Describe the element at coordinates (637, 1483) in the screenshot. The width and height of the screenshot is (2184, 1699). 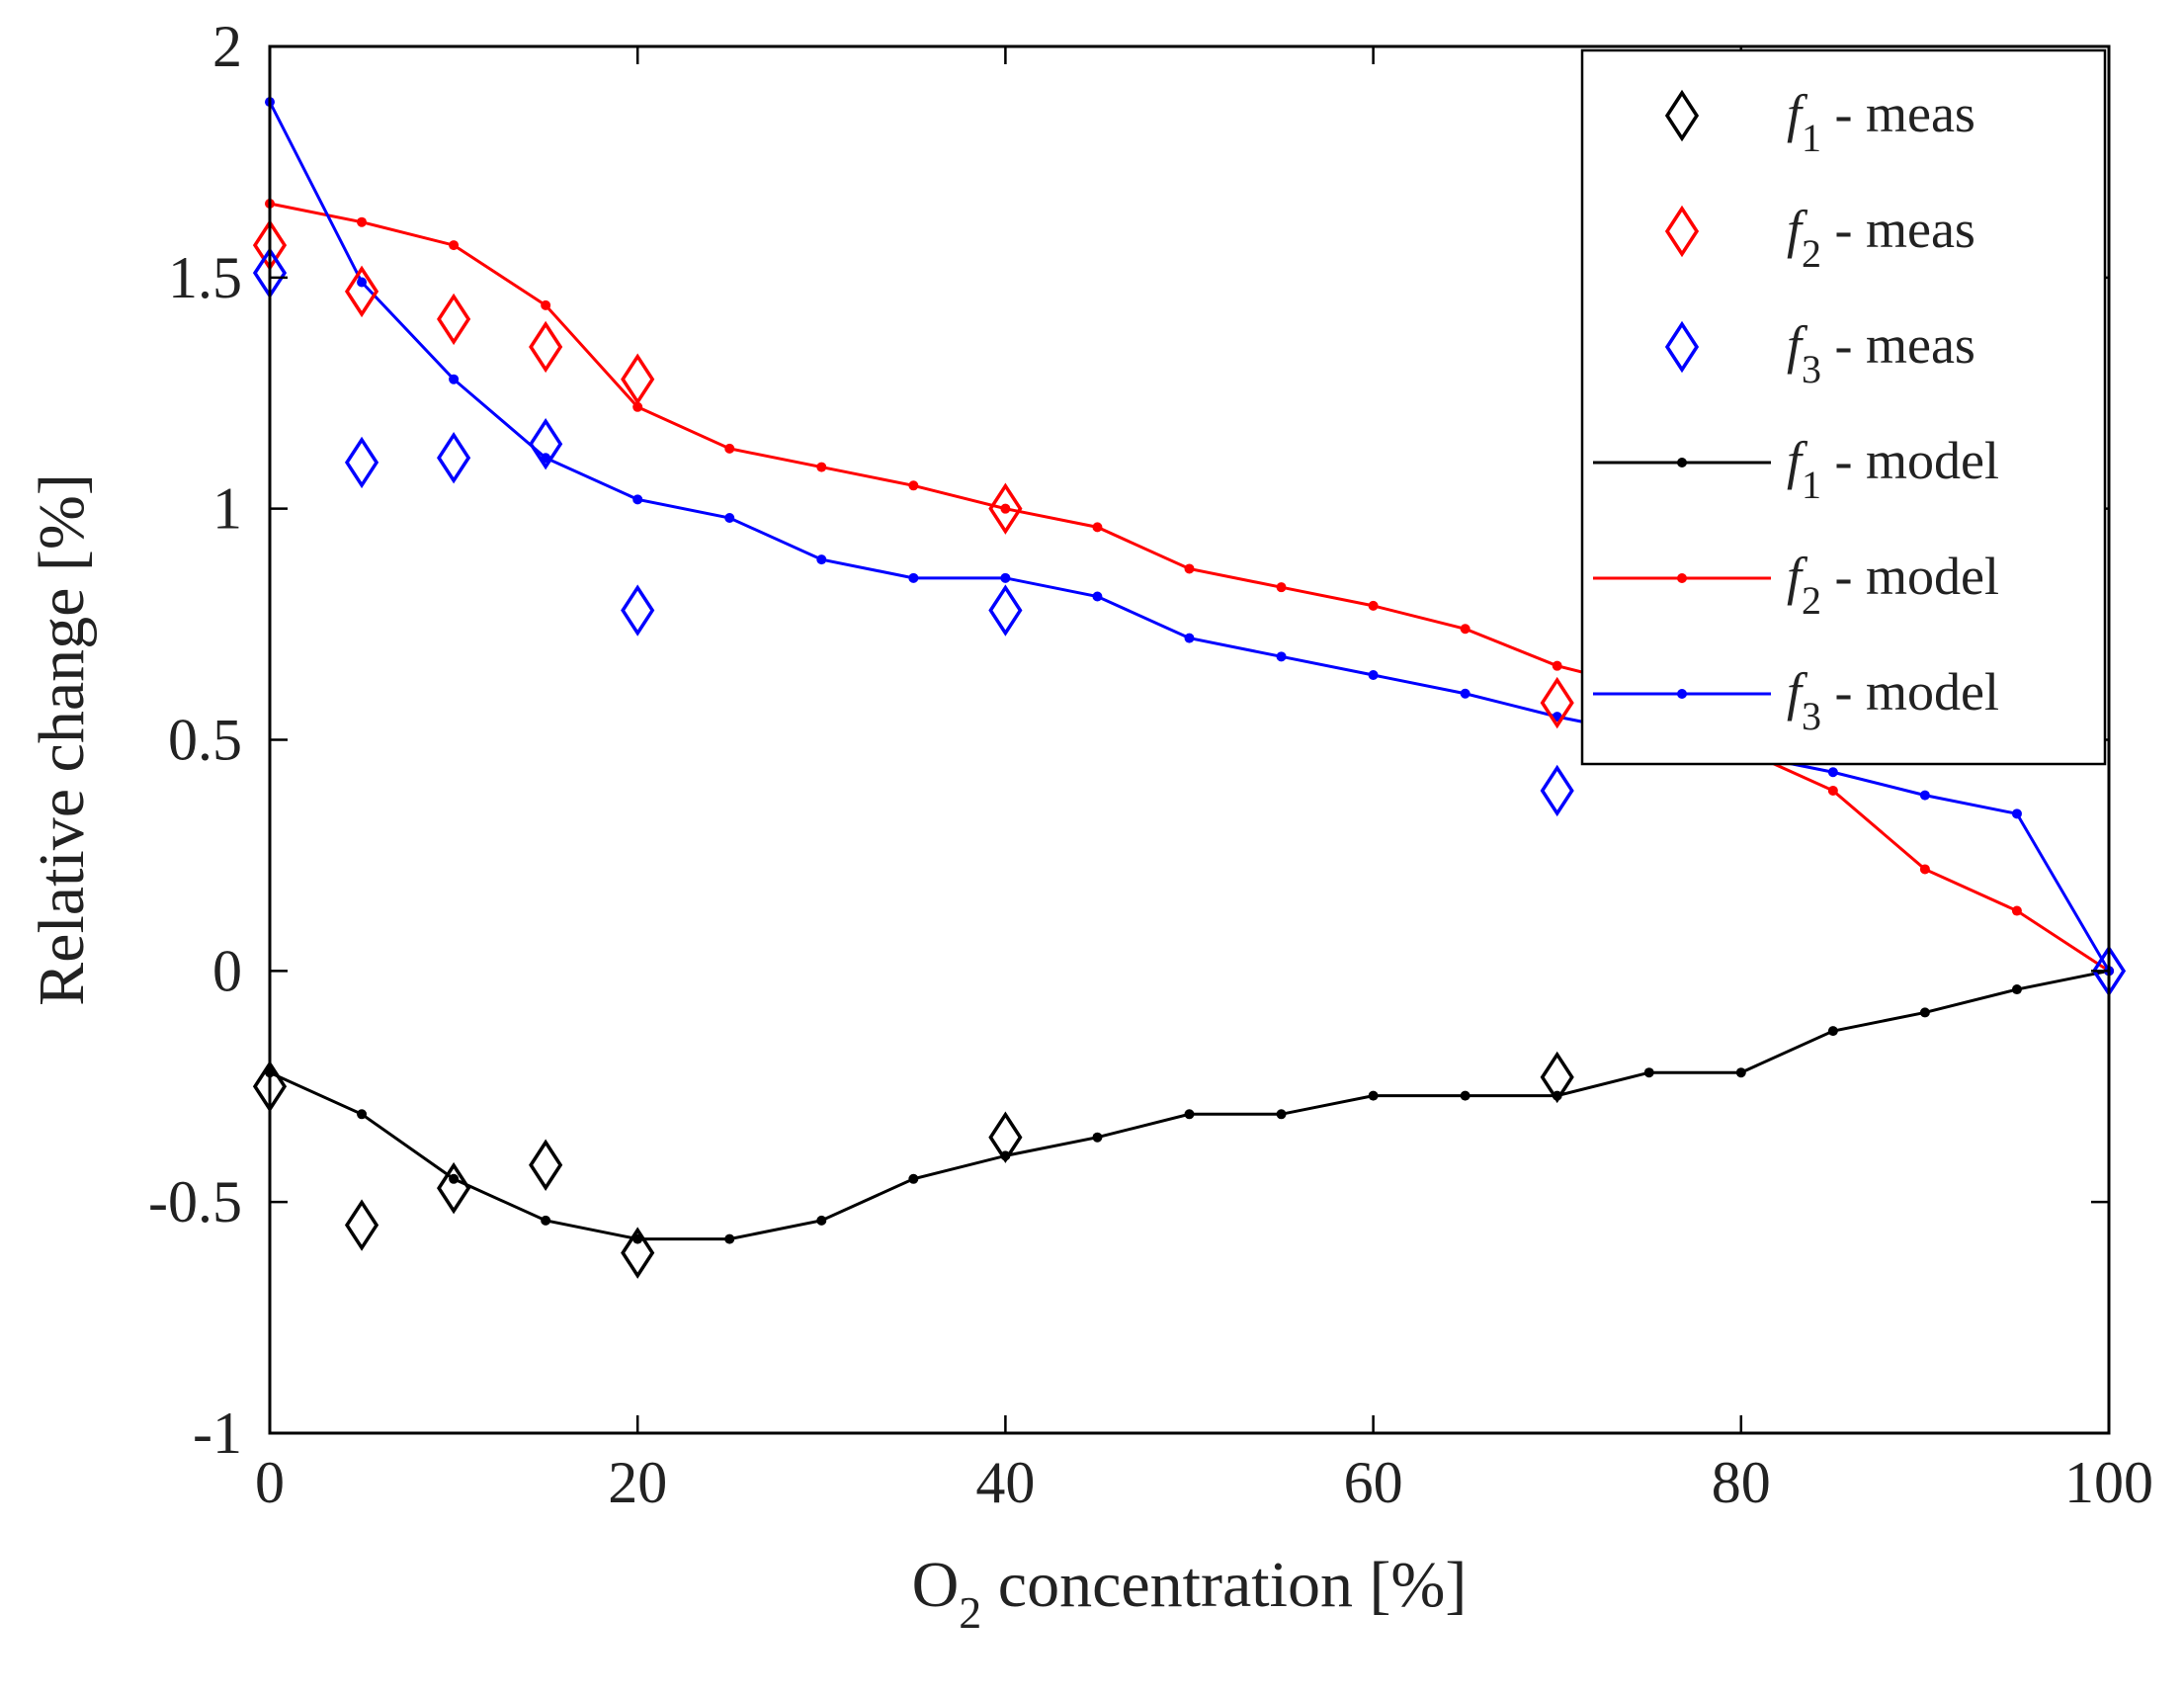
I see `x-tick-label: 20` at that location.